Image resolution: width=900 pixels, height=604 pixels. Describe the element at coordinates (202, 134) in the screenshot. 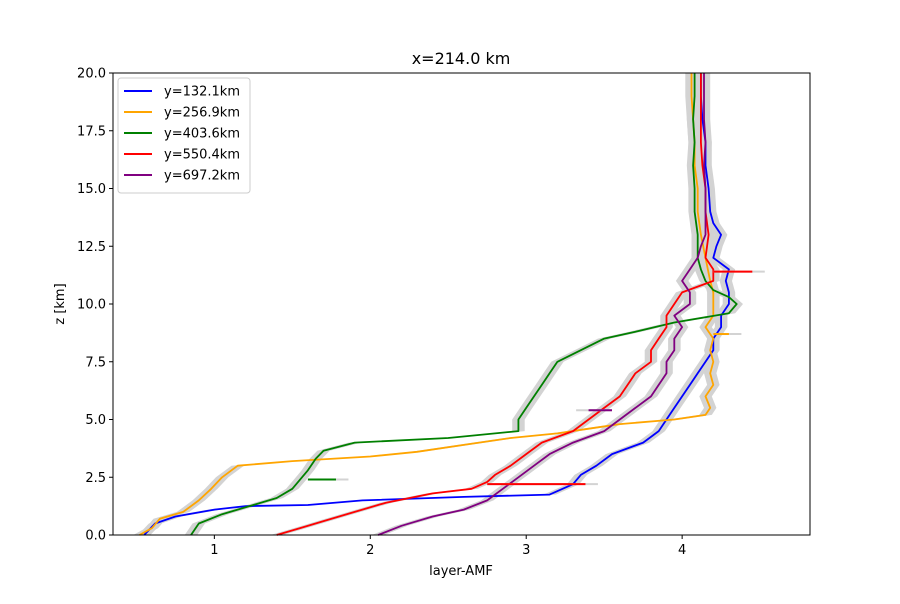

I see `legend-label-y-403-6km: y=403.6km` at that location.